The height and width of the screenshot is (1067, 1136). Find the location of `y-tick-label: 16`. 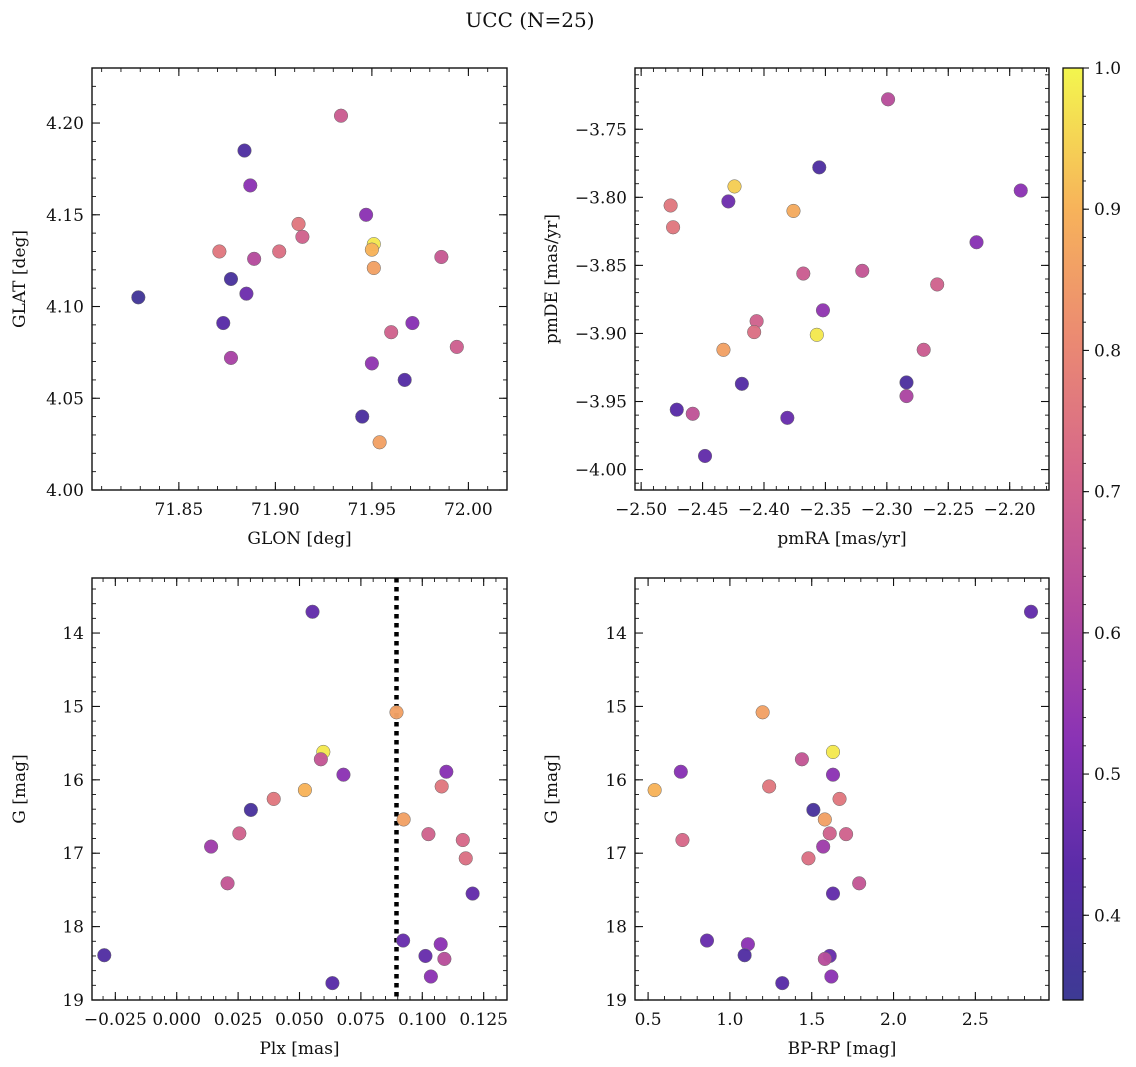

y-tick-label: 16 is located at coordinates (616, 781).